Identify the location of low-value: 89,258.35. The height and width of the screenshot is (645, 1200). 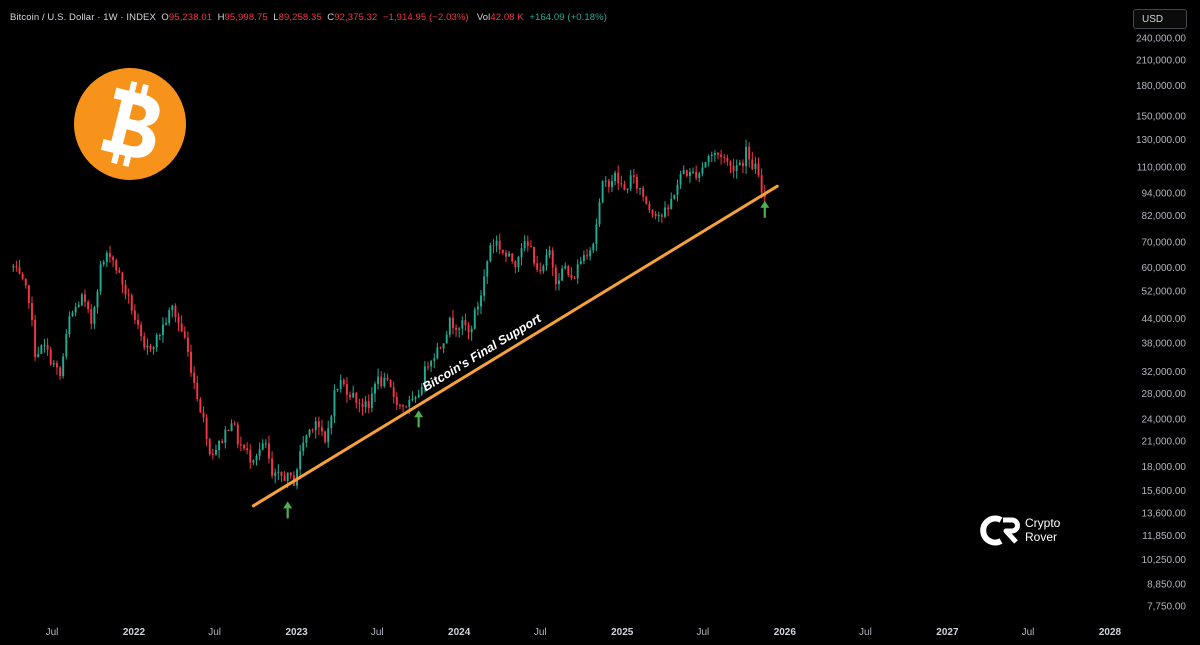
(300, 17).